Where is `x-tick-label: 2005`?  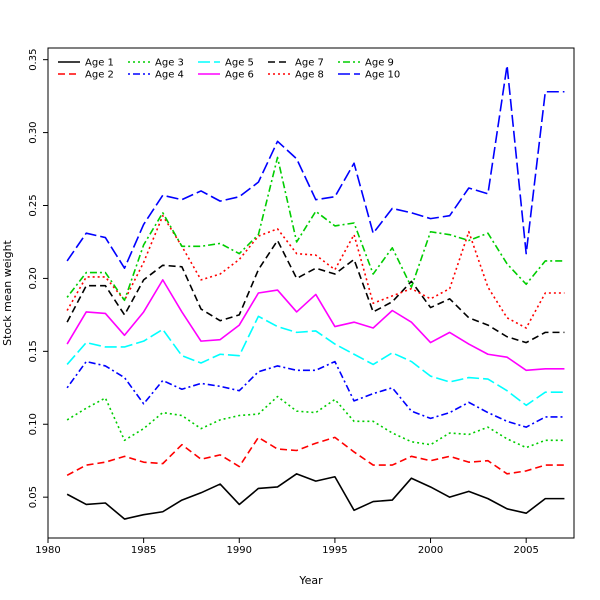 x-tick-label: 2005 is located at coordinates (525, 550).